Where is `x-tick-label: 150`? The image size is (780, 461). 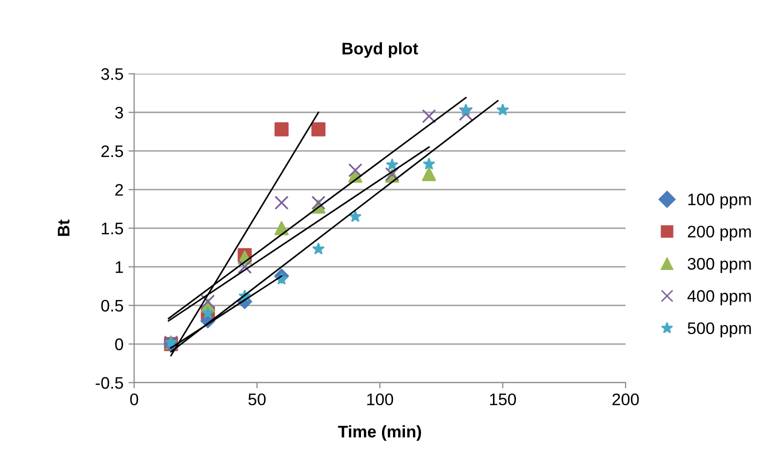
x-tick-label: 150 is located at coordinates (503, 399).